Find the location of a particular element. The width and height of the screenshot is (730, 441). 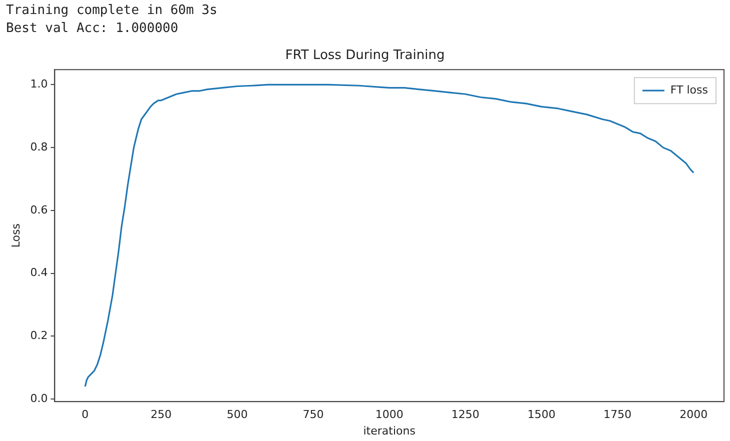

x-tick-label: 1500 is located at coordinates (541, 415).